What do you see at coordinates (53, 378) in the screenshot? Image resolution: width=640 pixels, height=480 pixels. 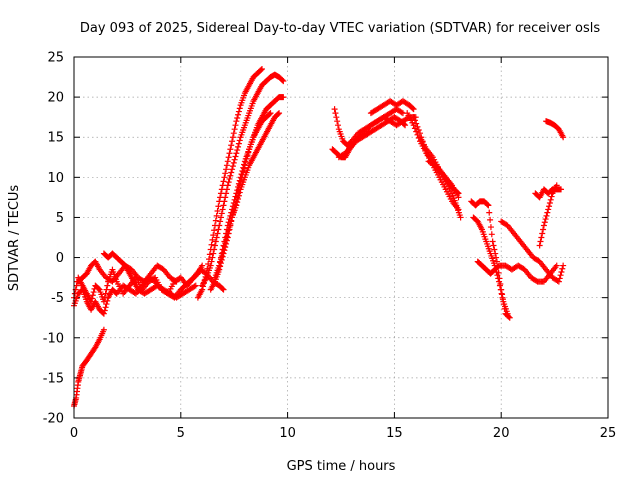 I see `y-tick-label: -15` at bounding box center [53, 378].